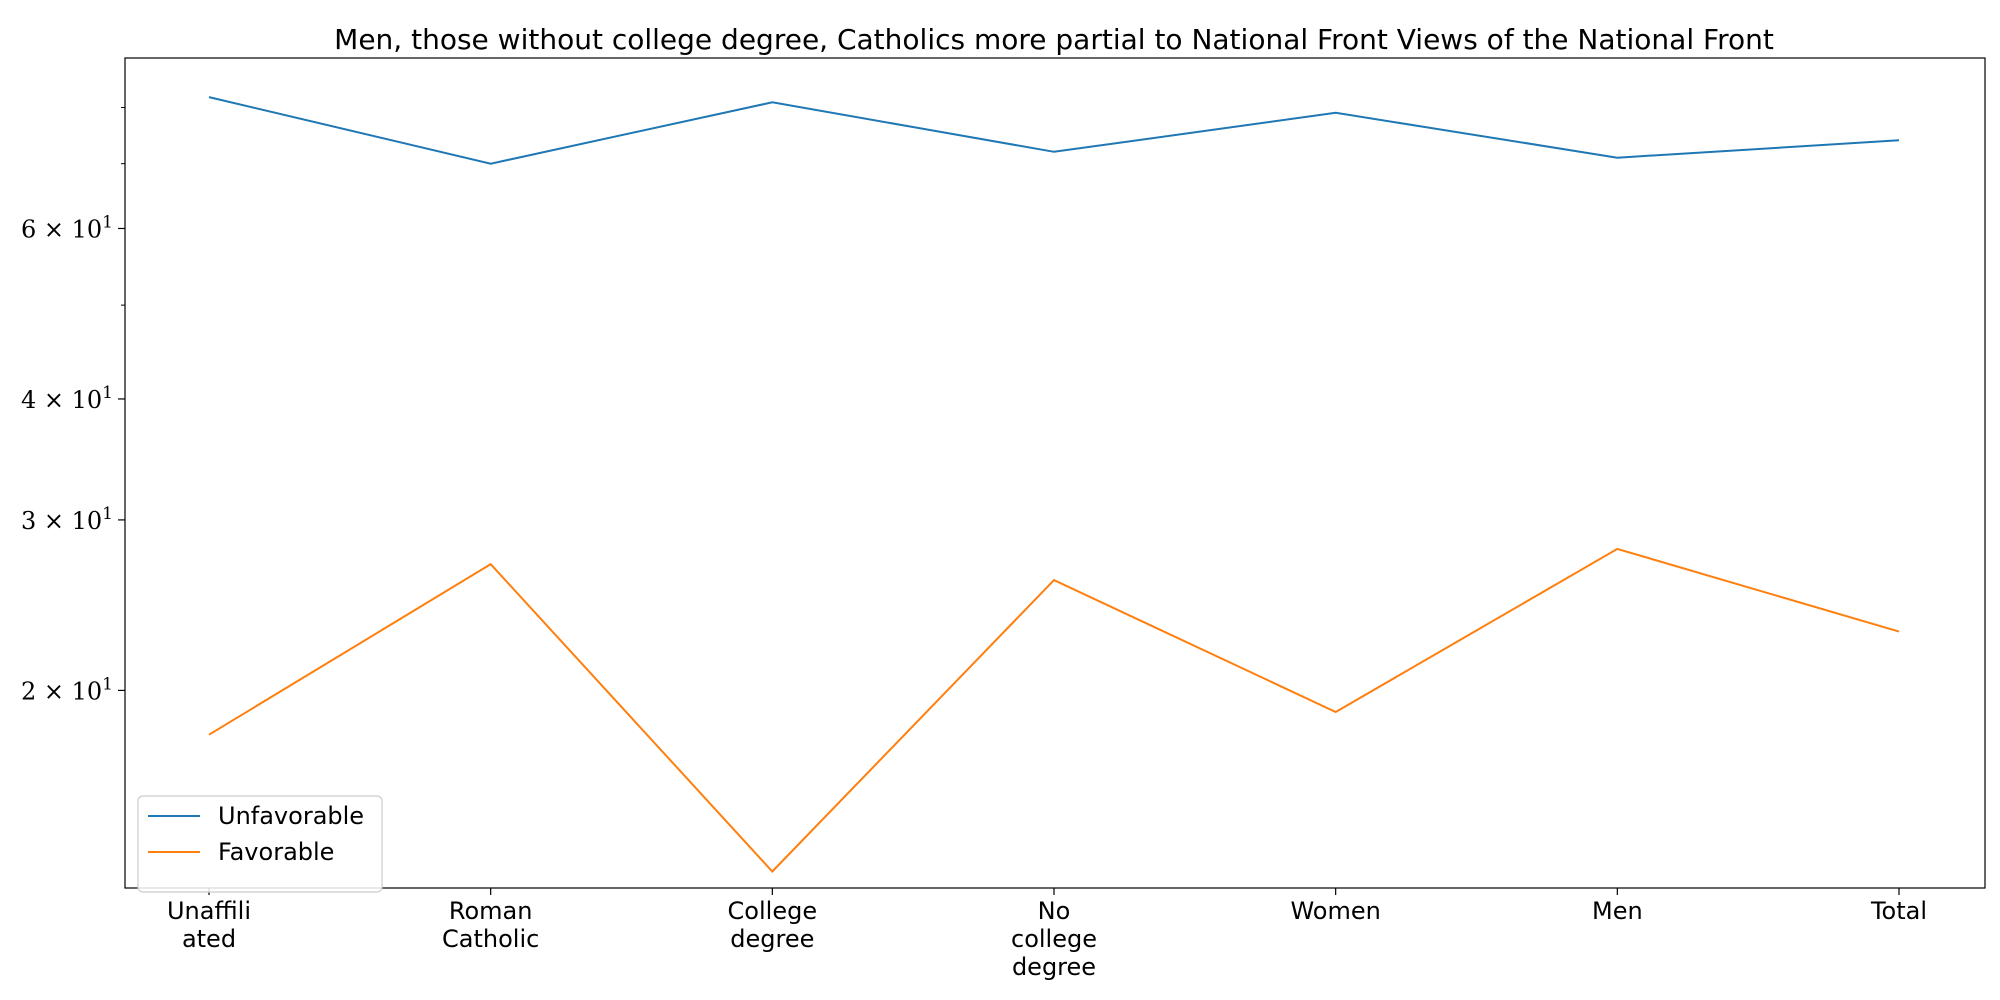 Image resolution: width=2000 pixels, height=1000 pixels. I want to click on y-tick-label: 3 × 101, so click(67, 519).